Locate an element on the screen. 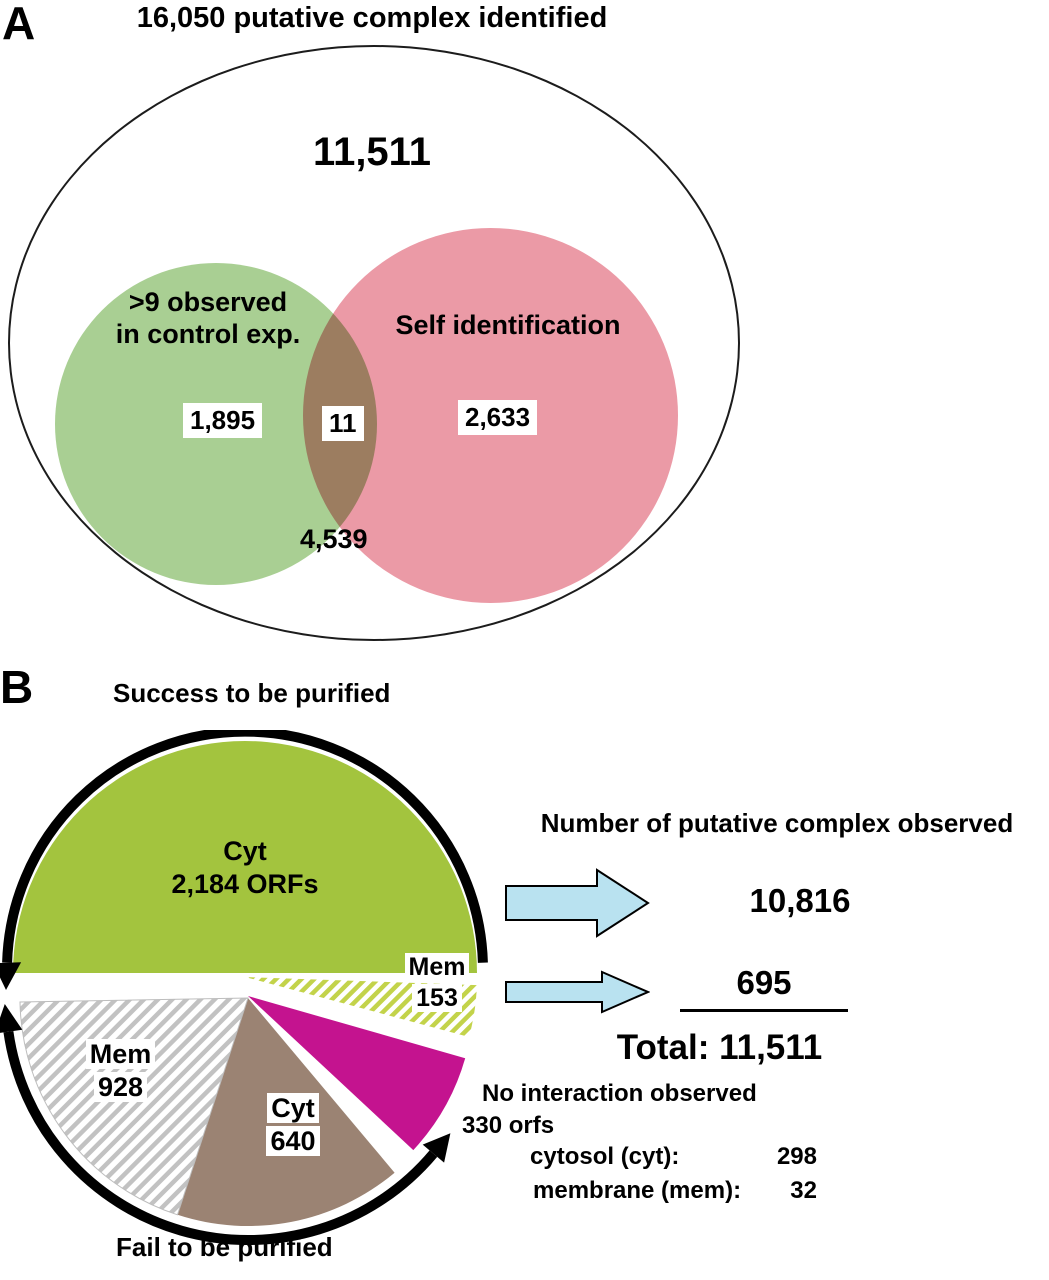  venn-green-label: >9 observed in control exp. is located at coordinates (208, 318).